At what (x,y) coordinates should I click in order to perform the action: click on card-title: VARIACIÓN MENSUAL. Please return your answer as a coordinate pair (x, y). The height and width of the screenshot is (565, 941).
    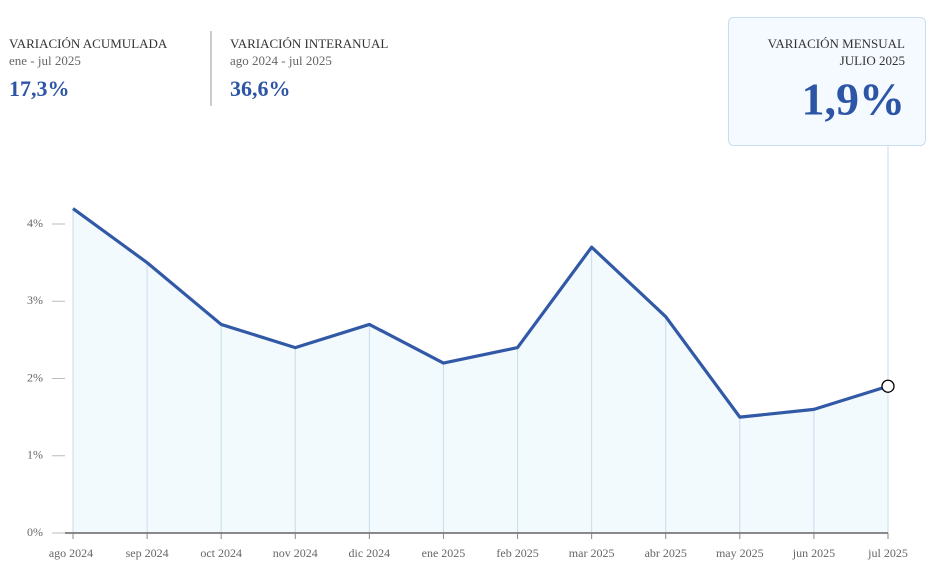
    Looking at the image, I should click on (836, 43).